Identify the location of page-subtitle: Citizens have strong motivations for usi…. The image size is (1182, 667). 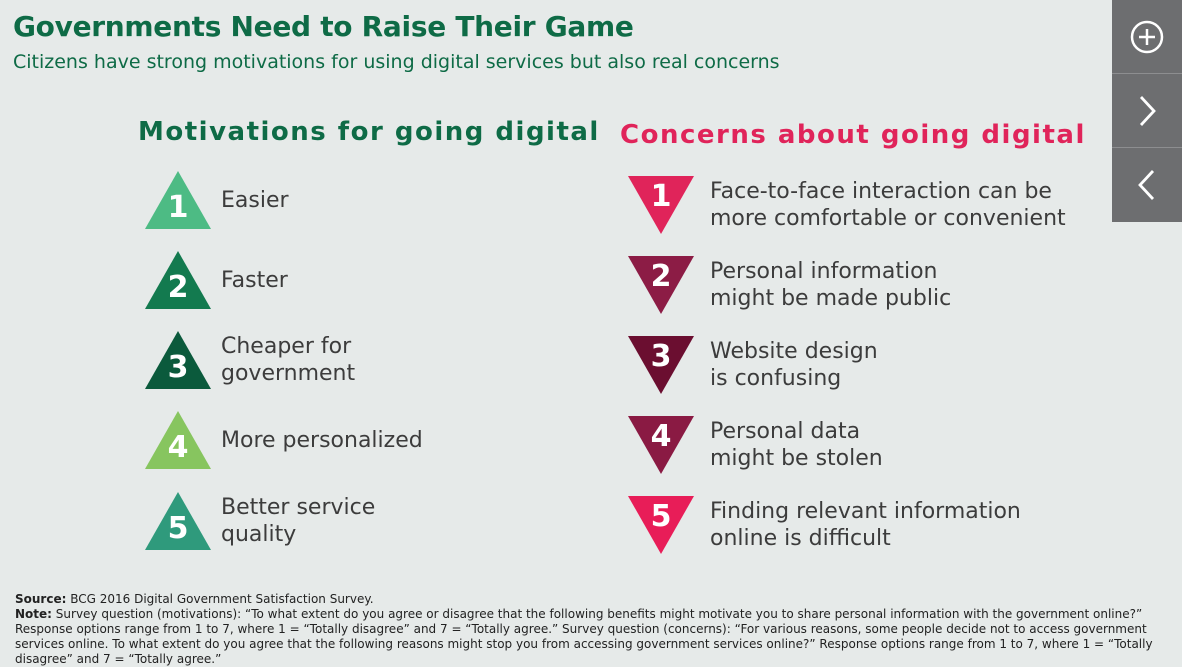
(396, 62).